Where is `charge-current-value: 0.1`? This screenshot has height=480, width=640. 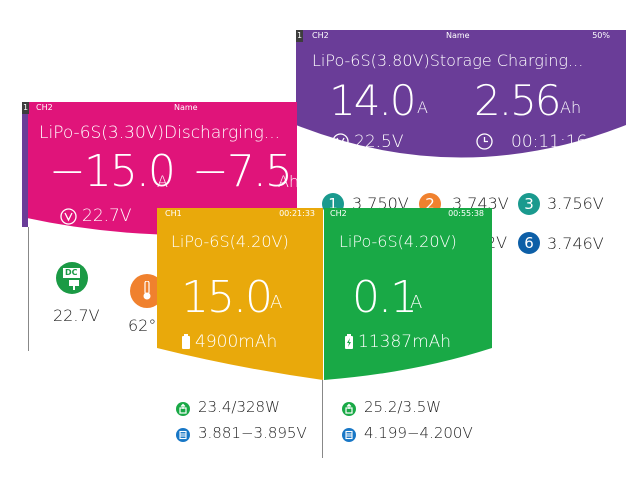
charge-current-value: 0.1 is located at coordinates (385, 297).